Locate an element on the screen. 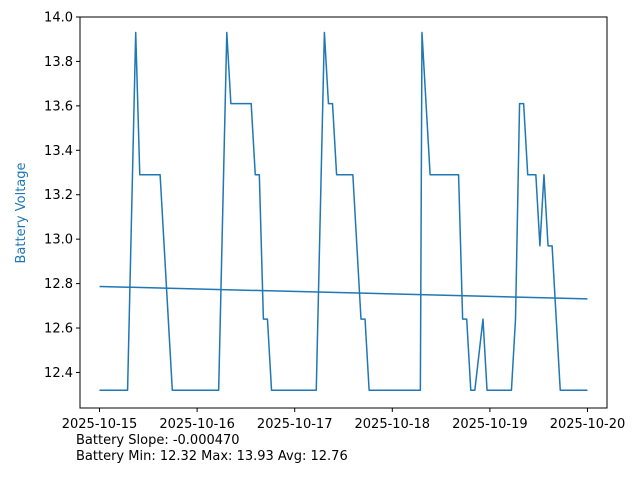 This screenshot has width=640, height=480. y-axis-title: Battery Voltage is located at coordinates (21, 212).